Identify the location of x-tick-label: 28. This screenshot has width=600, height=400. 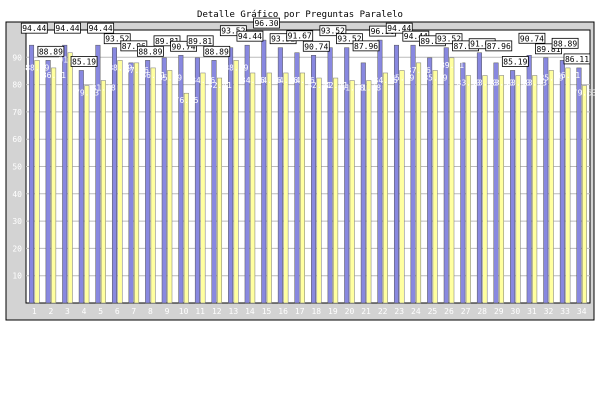
(482, 311).